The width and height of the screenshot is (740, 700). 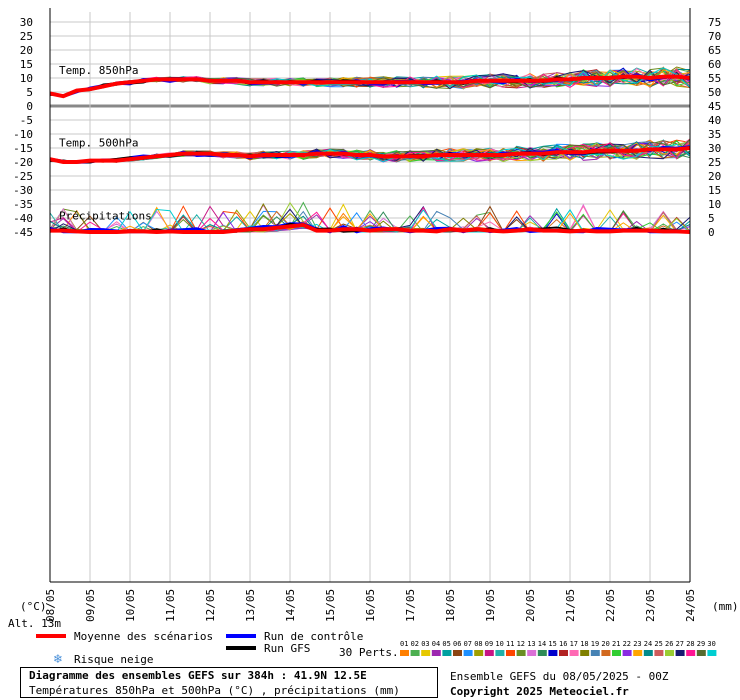 I want to click on right-tick-label: 0, so click(x=711, y=232).